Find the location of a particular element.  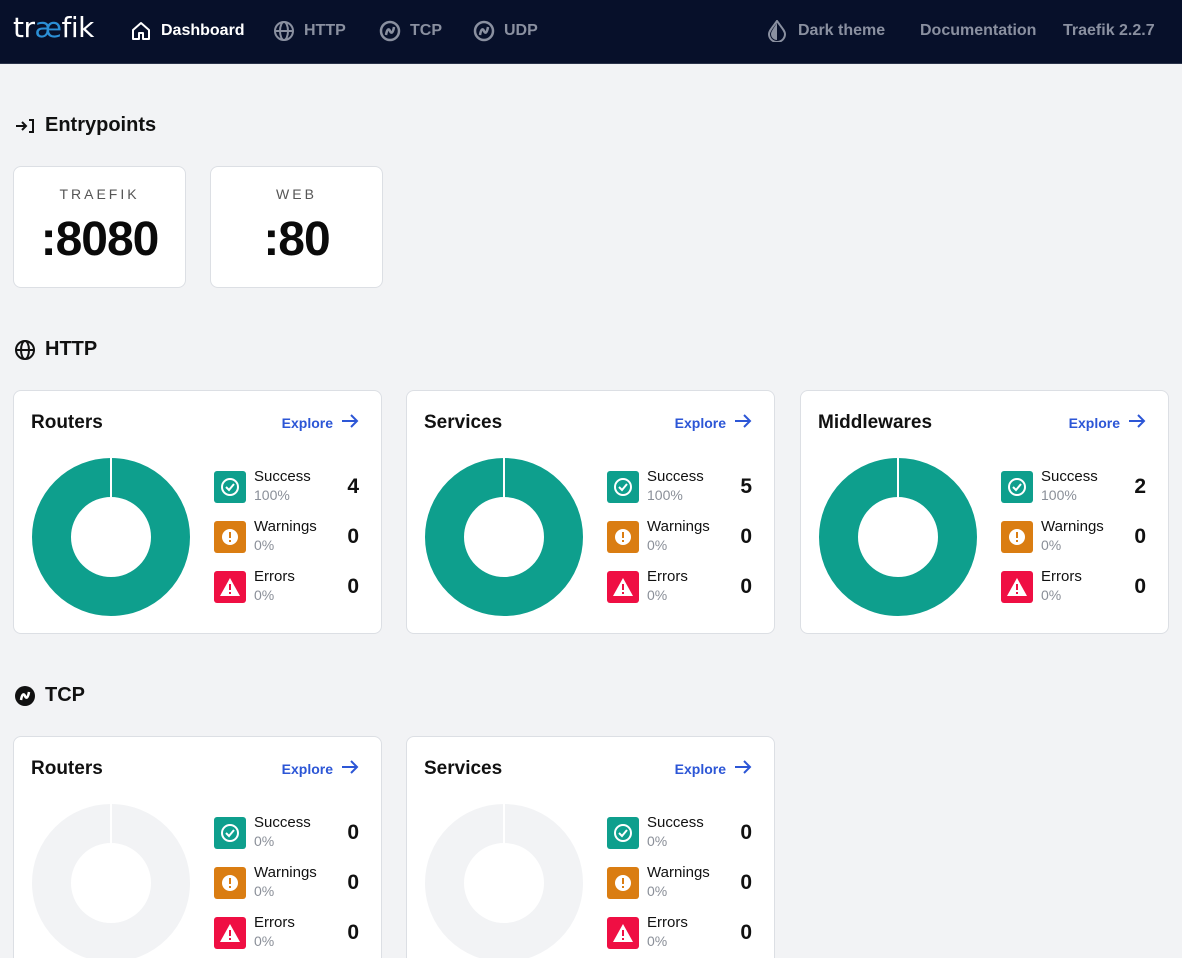

card-title: Middlewares is located at coordinates (875, 422).